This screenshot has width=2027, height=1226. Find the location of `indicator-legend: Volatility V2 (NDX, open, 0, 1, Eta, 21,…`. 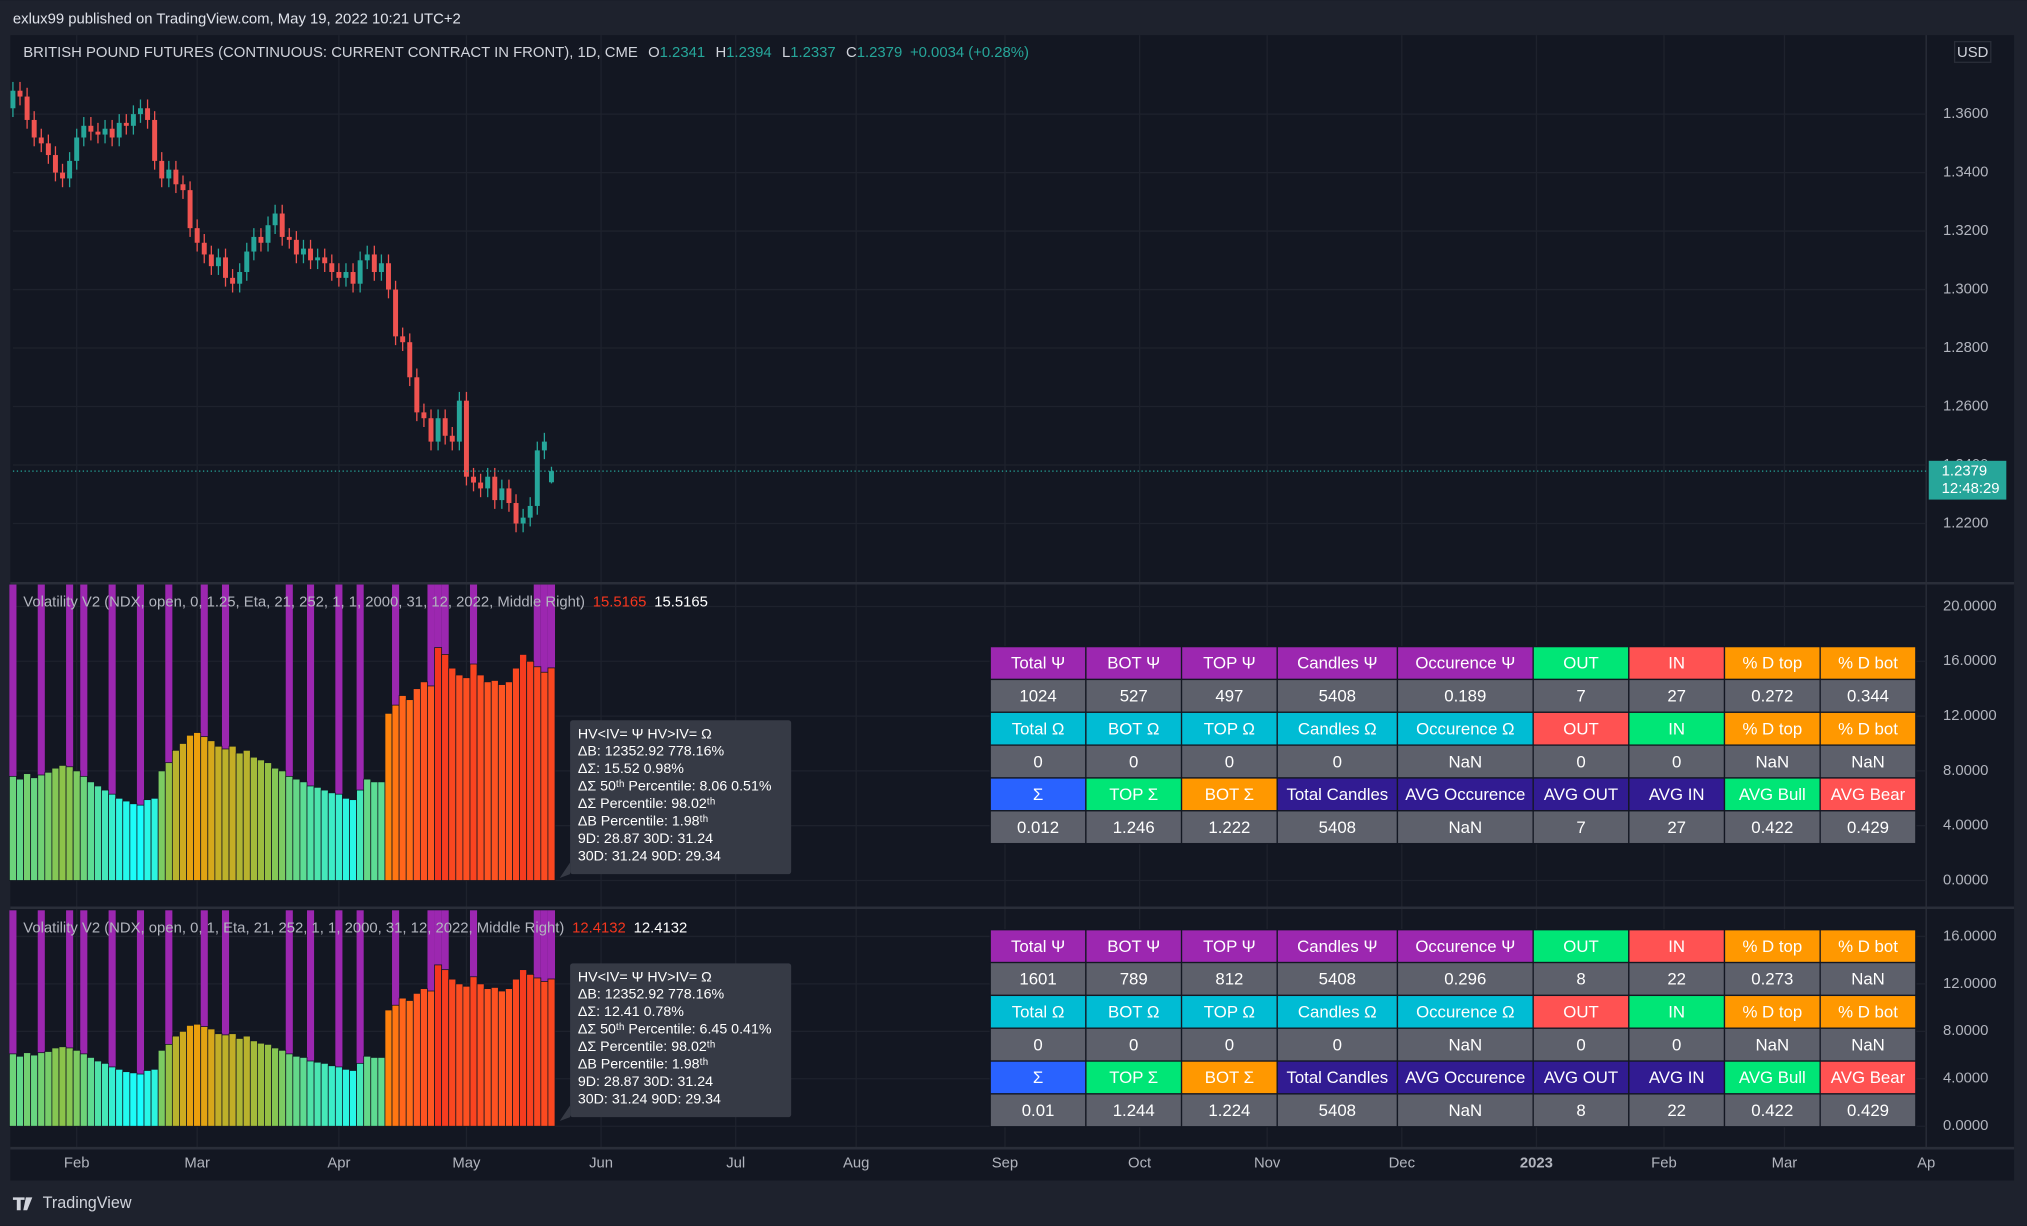

indicator-legend: Volatility V2 (NDX, open, 0, 1, Eta, 21,… is located at coordinates (355, 928).